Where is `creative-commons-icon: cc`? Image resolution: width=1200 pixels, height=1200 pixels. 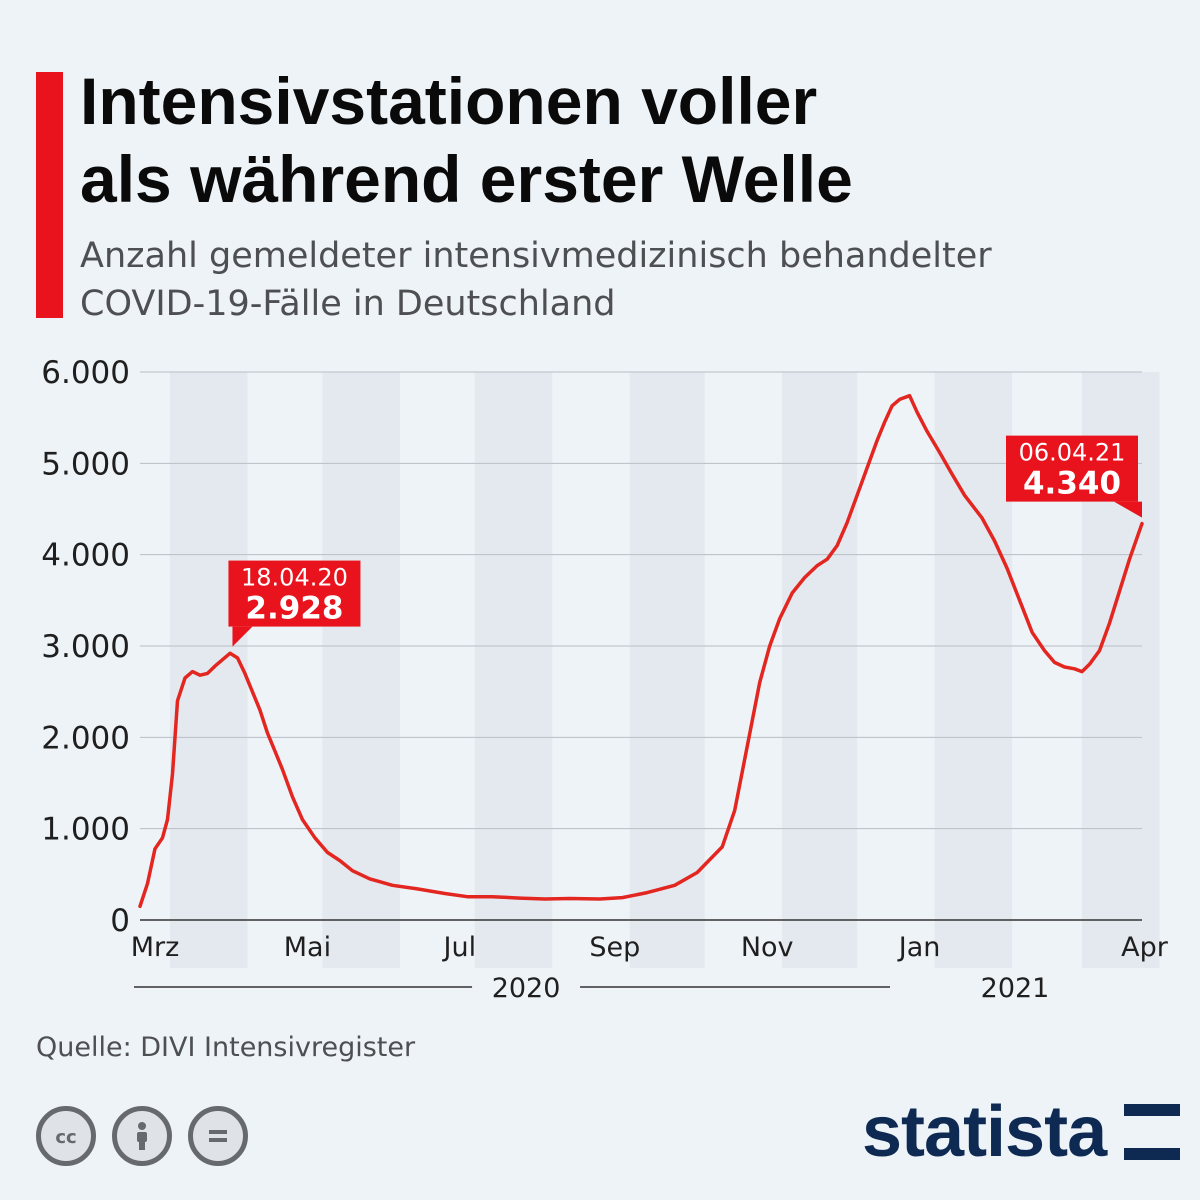 creative-commons-icon: cc is located at coordinates (66, 1136).